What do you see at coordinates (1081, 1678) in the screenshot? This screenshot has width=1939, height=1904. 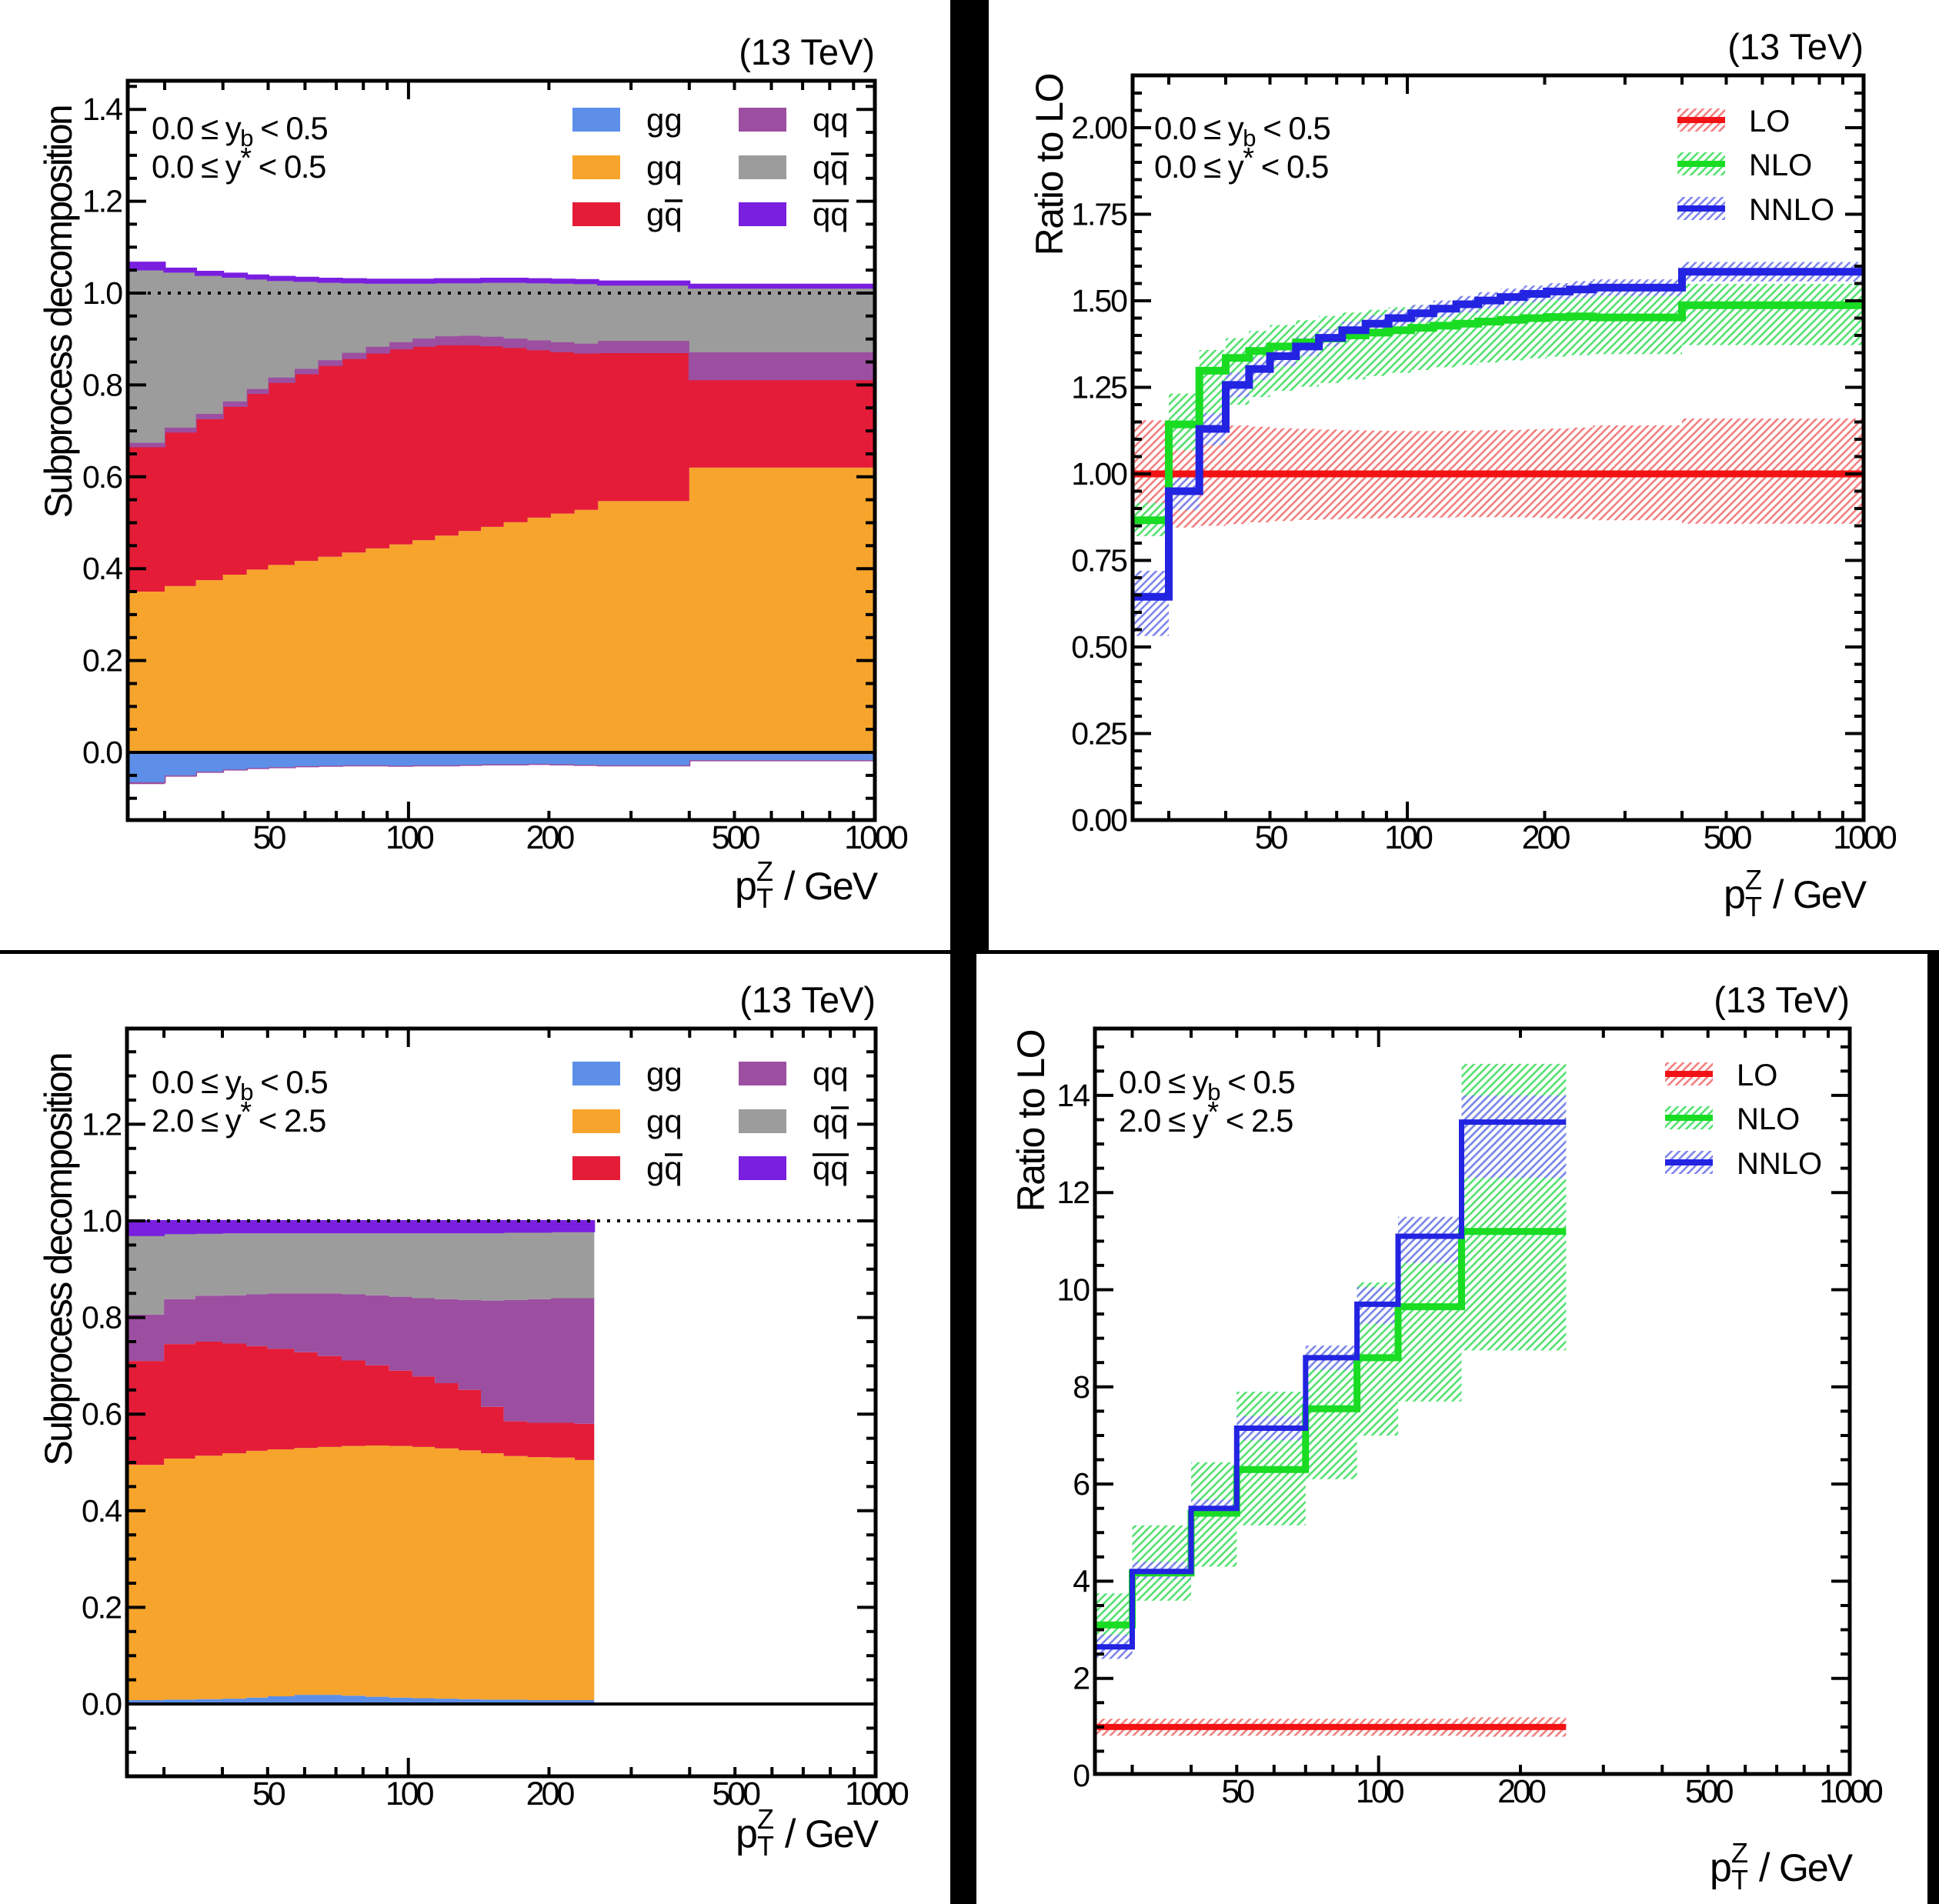 I see `svg-text: 2` at bounding box center [1081, 1678].